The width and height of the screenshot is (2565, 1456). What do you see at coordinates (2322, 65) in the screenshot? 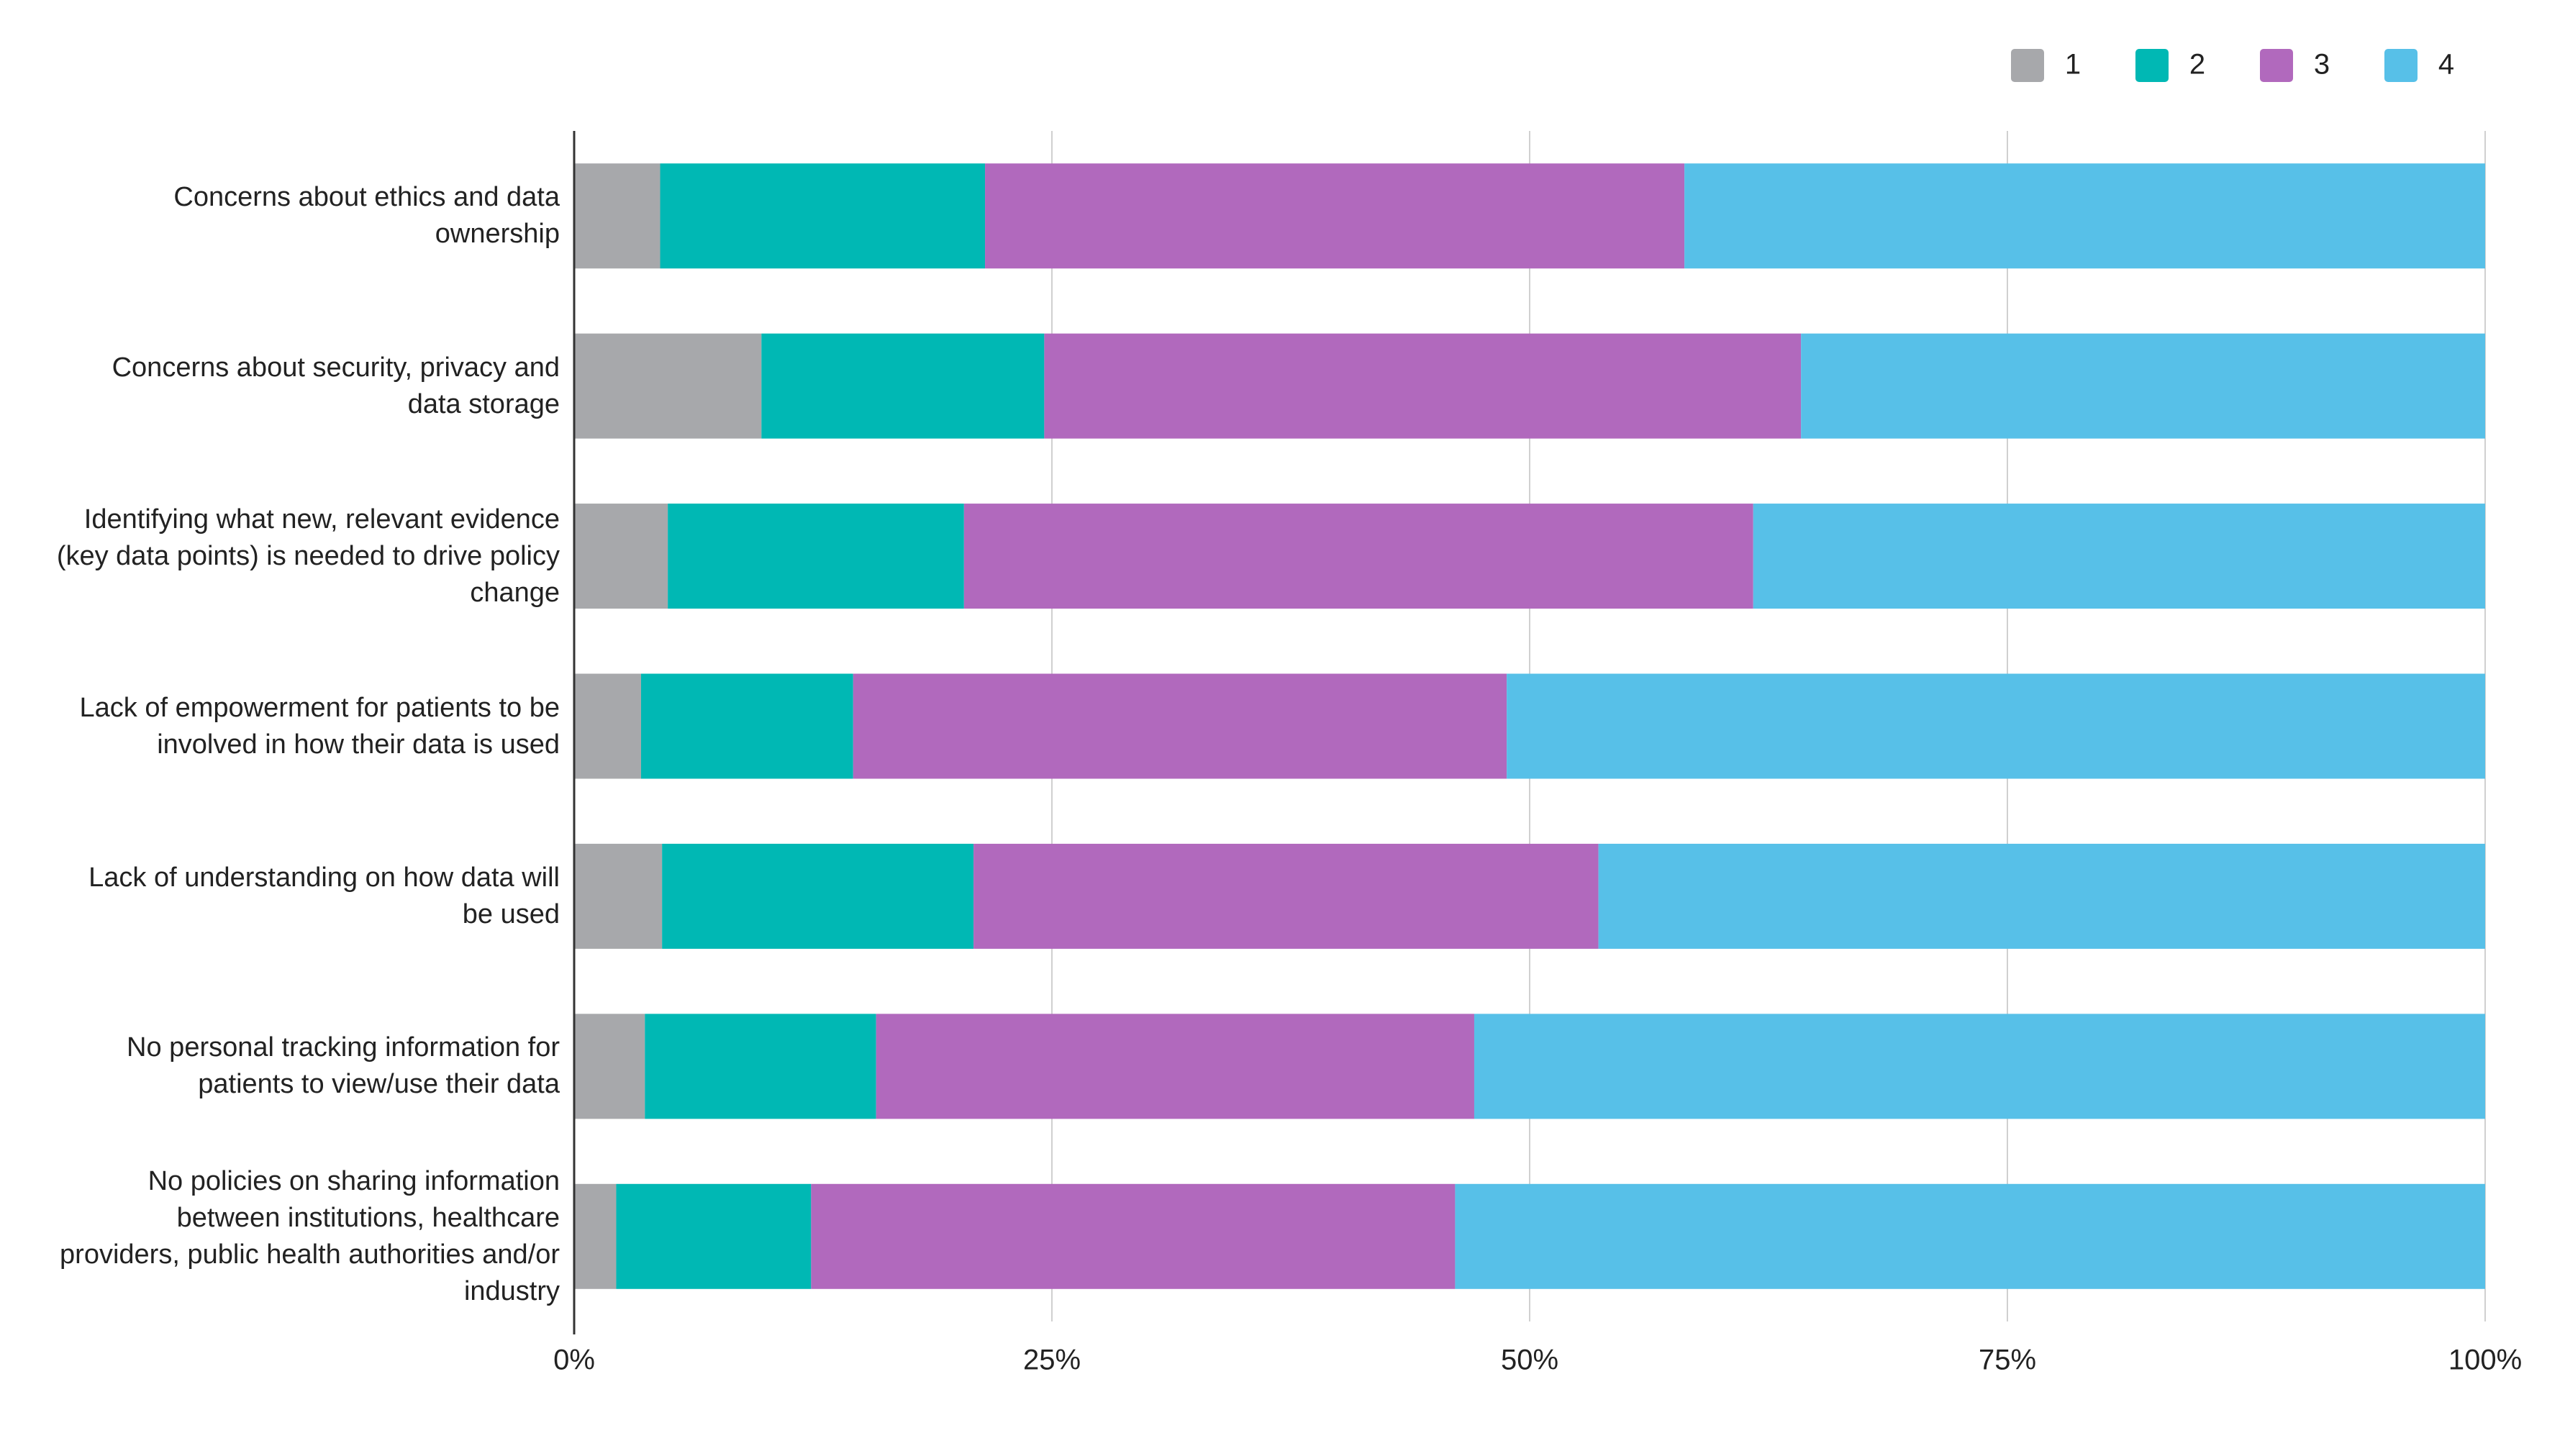
I see `legend-label: 3` at bounding box center [2322, 65].